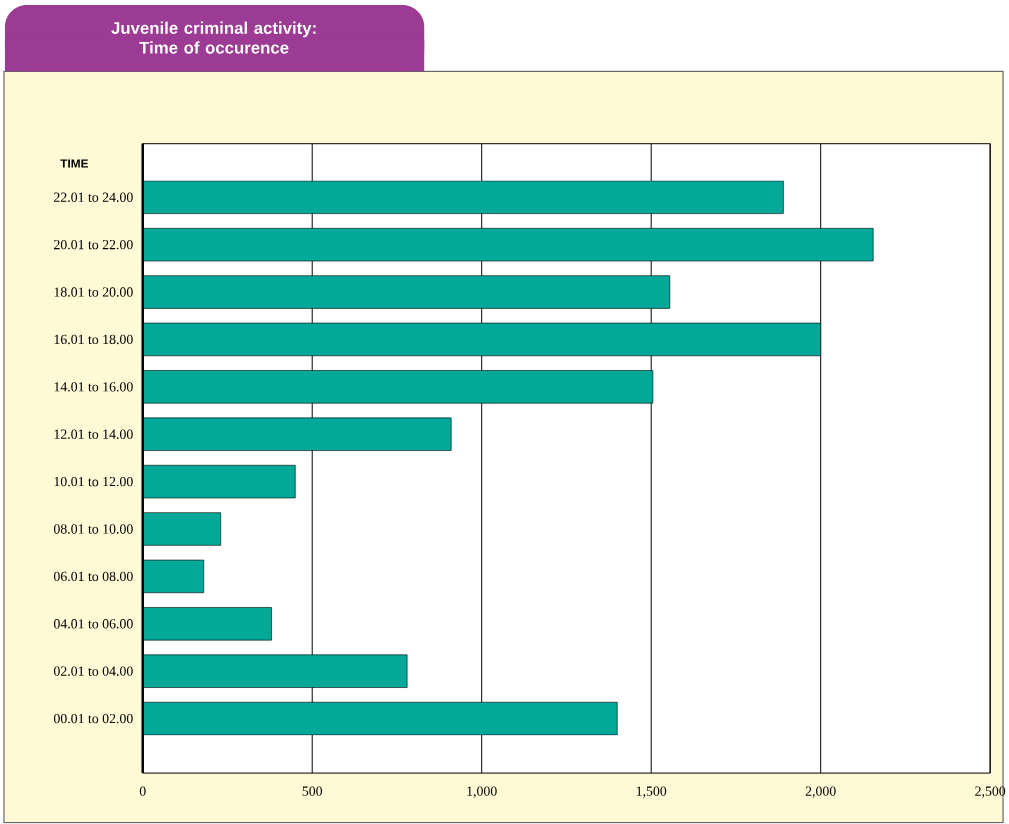 Image resolution: width=1009 pixels, height=824 pixels. I want to click on chart-title: Juvenile criminal activity: Time of occurence, so click(213, 37).